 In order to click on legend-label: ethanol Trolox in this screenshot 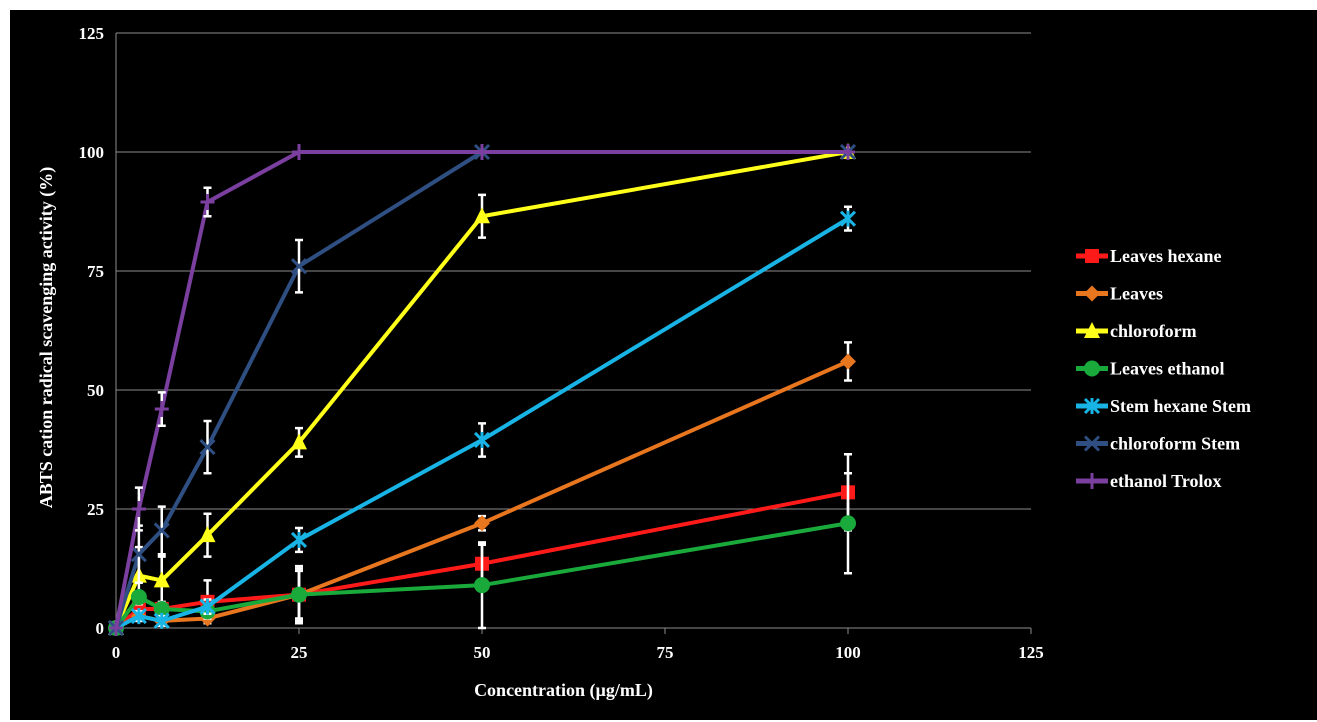, I will do `click(1166, 481)`.